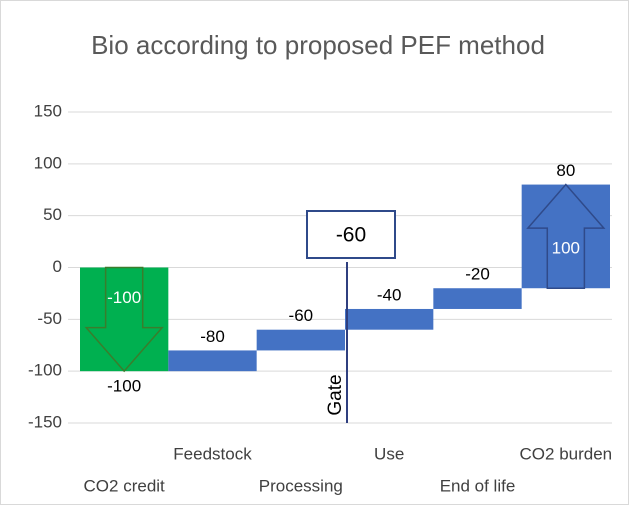 Image resolution: width=629 pixels, height=510 pixels. What do you see at coordinates (212, 336) in the screenshot?
I see `total-label: -80` at bounding box center [212, 336].